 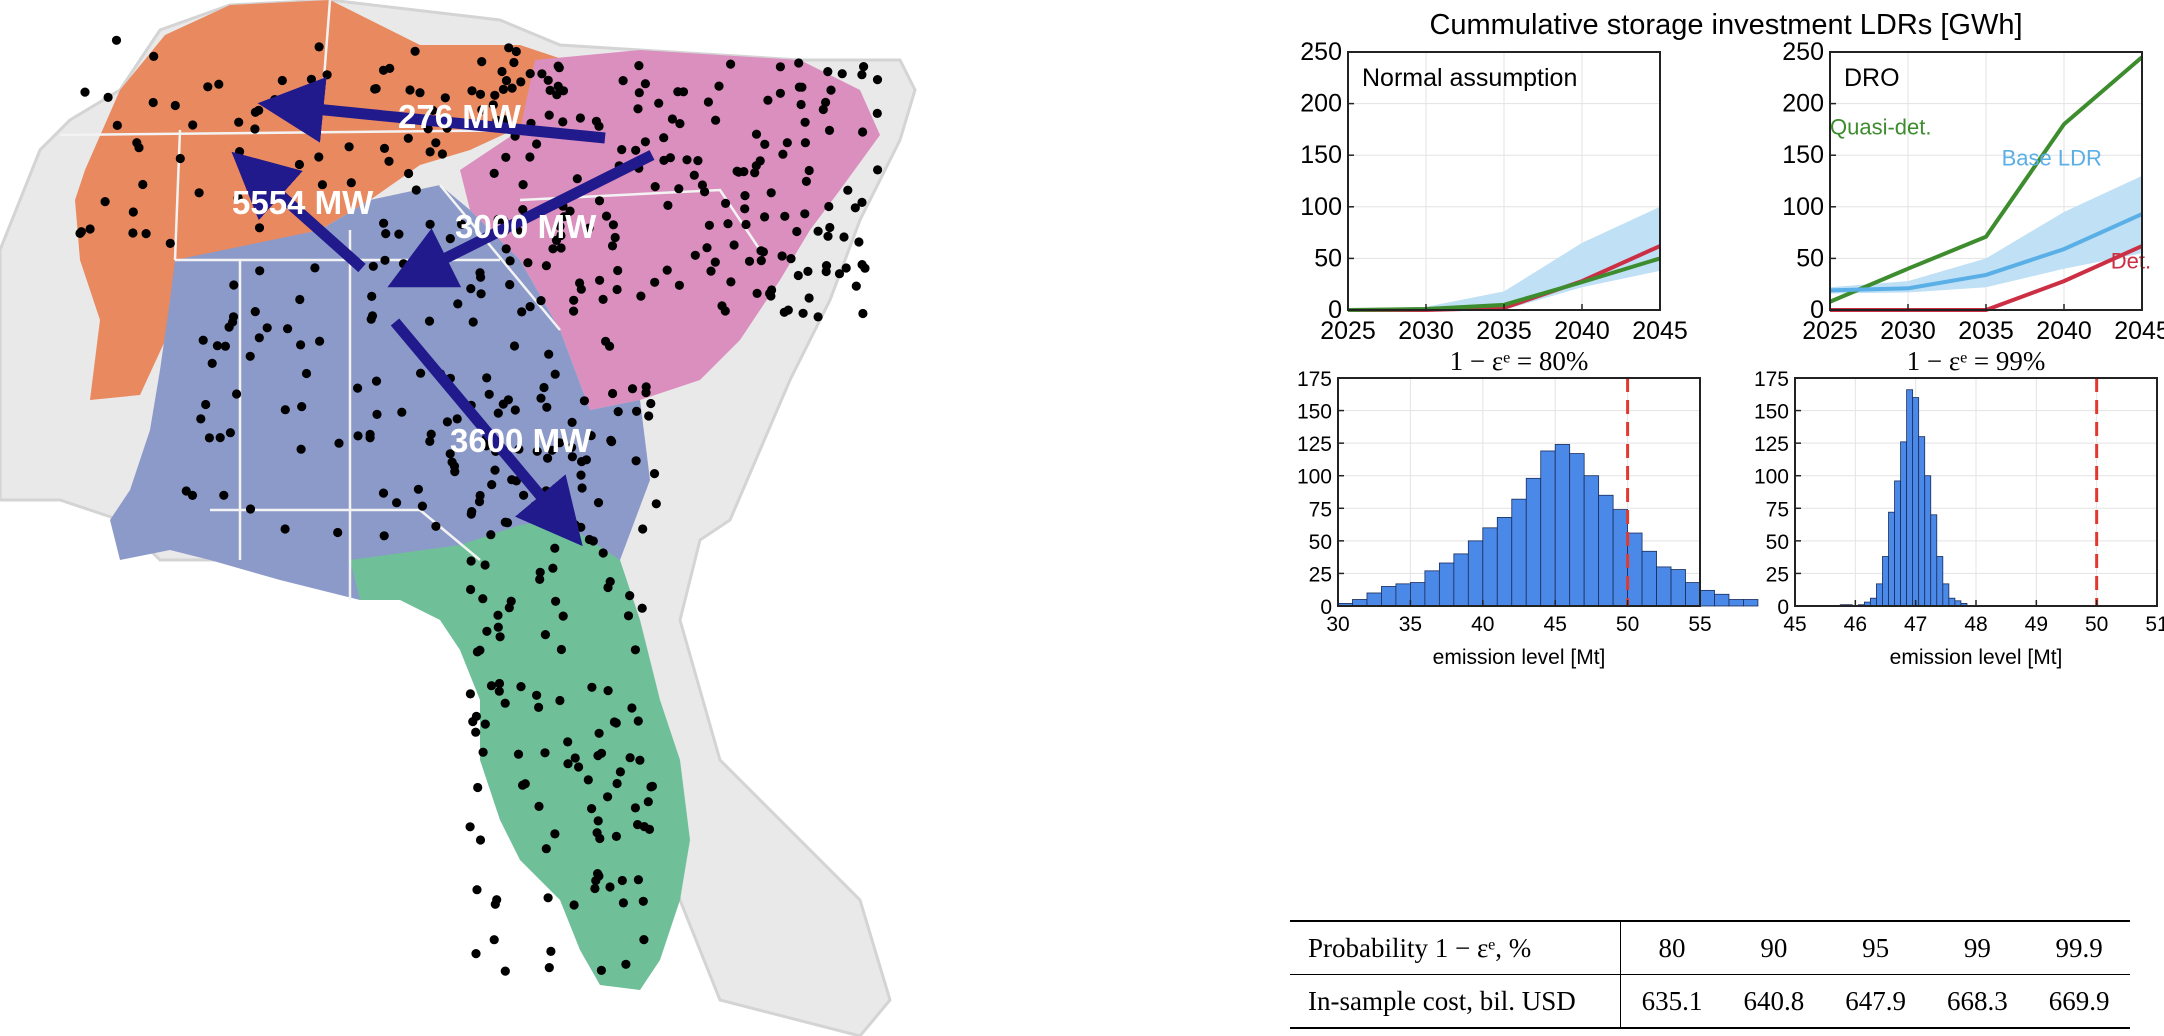 I want to click on x-tick-label: 2040, so click(x=1582, y=331).